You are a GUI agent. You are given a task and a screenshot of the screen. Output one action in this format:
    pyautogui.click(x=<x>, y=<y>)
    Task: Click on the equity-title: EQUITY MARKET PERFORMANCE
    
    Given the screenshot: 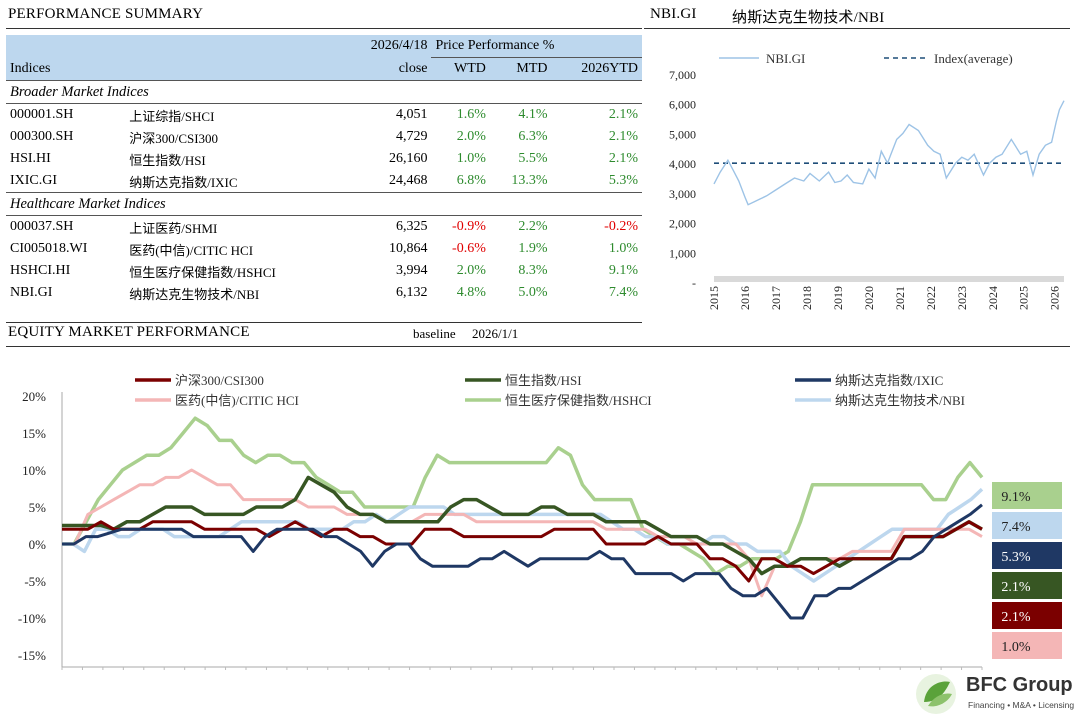 What is the action you would take?
    pyautogui.click(x=129, y=332)
    